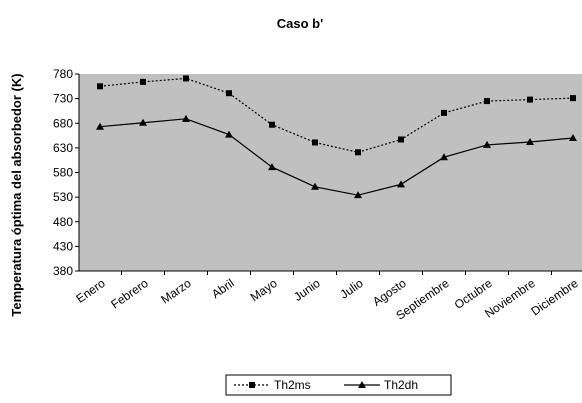 The height and width of the screenshot is (403, 582). Describe the element at coordinates (63, 74) in the screenshot. I see `y-tick-label: 780` at that location.